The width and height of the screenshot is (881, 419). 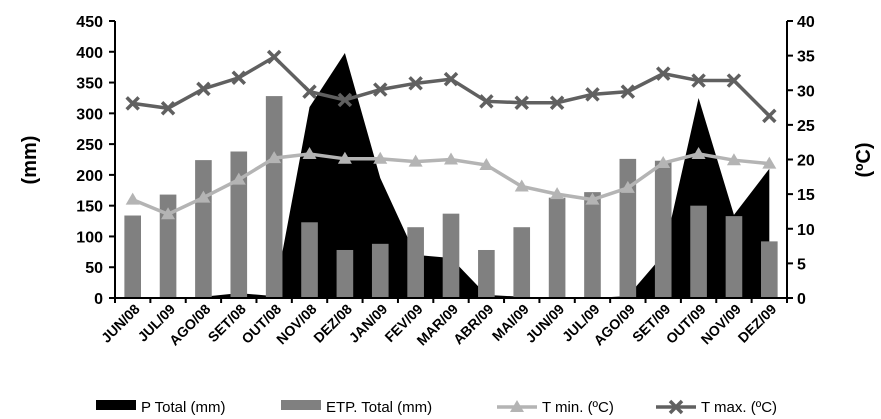 I want to click on x-tick-label: NOV/09, so click(x=721, y=324).